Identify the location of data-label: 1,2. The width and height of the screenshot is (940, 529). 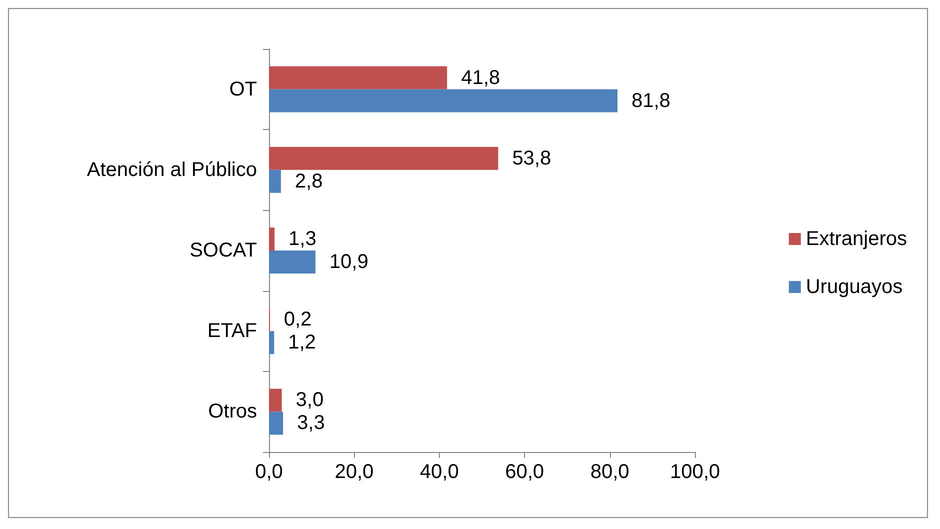
(302, 343).